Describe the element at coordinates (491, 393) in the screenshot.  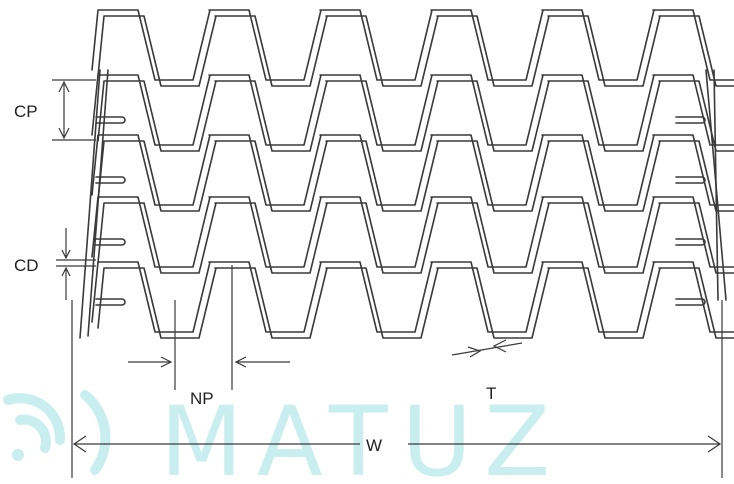
I see `t-label: T` at that location.